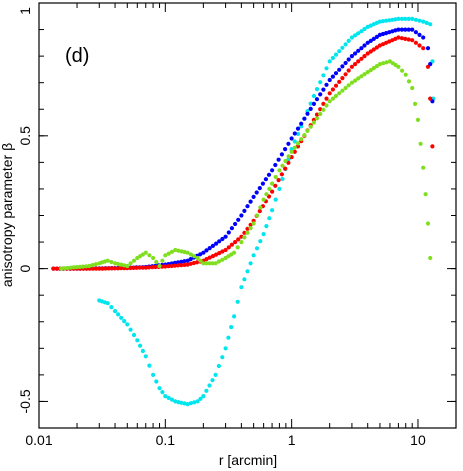  I want to click on y-axis-title: anisotropy parameter β, so click(7, 215).